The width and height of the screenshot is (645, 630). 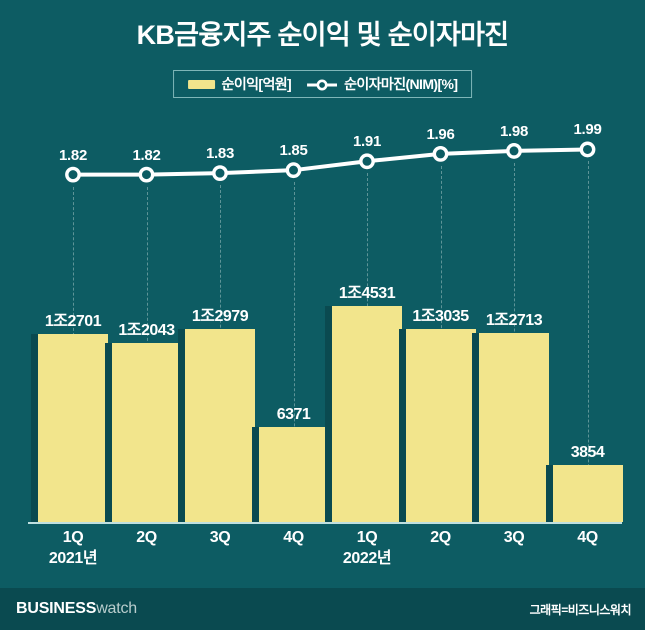 I want to click on footer-bar: BUSINESSwatch 그래픽=비즈니스워치, so click(x=322, y=609).